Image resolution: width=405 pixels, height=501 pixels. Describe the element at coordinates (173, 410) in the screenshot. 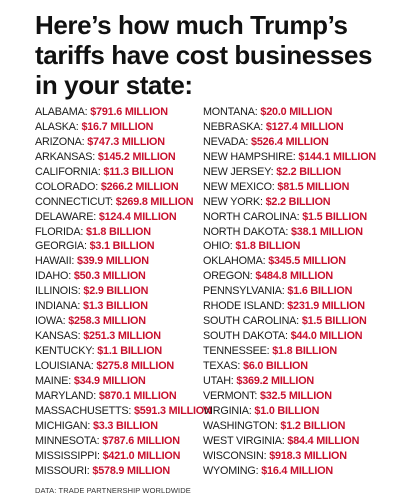

I see `tariff-amount: $591.3 MILLION` at that location.